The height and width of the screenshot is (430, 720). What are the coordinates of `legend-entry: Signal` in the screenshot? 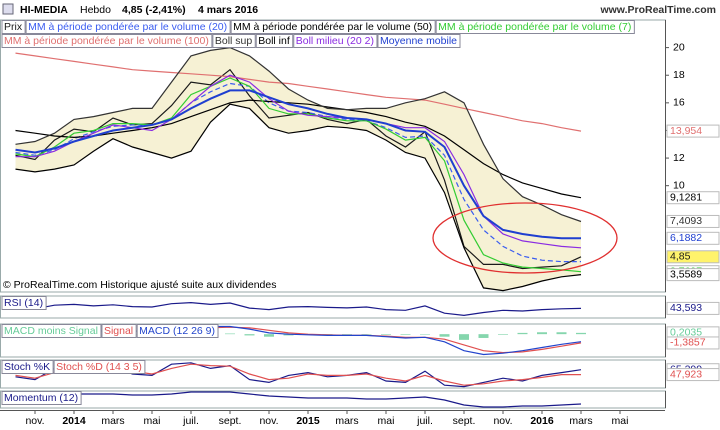 It's located at (118, 331).